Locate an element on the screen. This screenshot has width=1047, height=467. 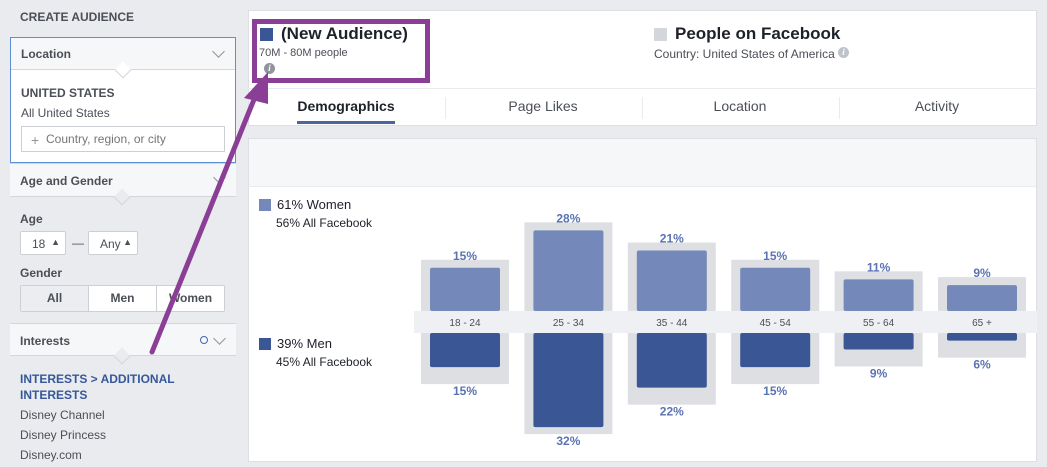
age-label: Age is located at coordinates (31, 219).